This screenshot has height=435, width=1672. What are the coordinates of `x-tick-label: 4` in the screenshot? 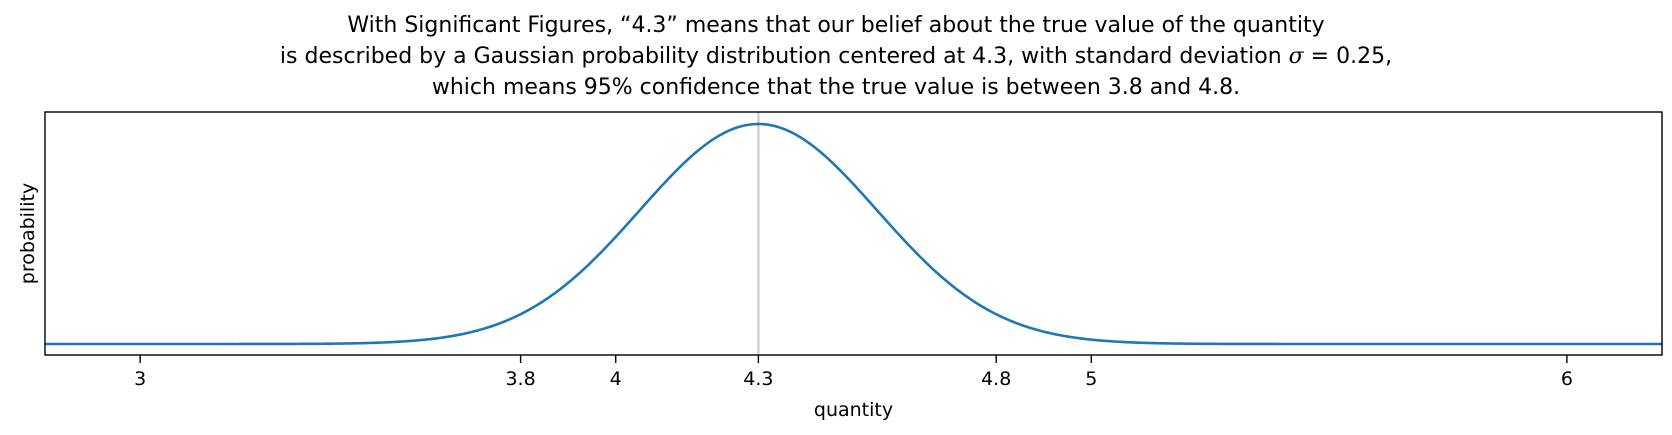 It's located at (616, 379).